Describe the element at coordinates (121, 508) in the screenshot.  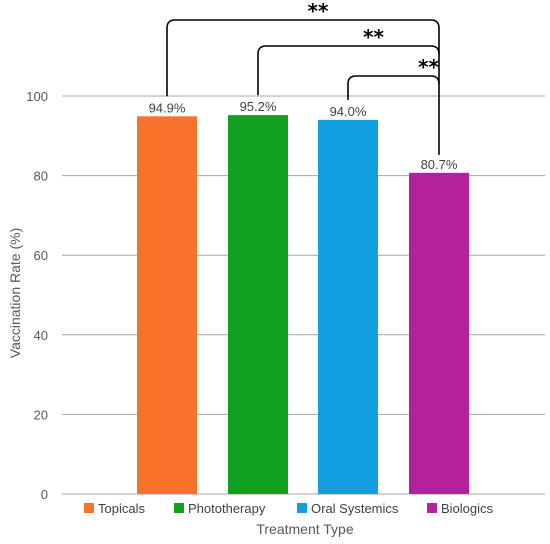
I see `legend-label: Topicals` at that location.